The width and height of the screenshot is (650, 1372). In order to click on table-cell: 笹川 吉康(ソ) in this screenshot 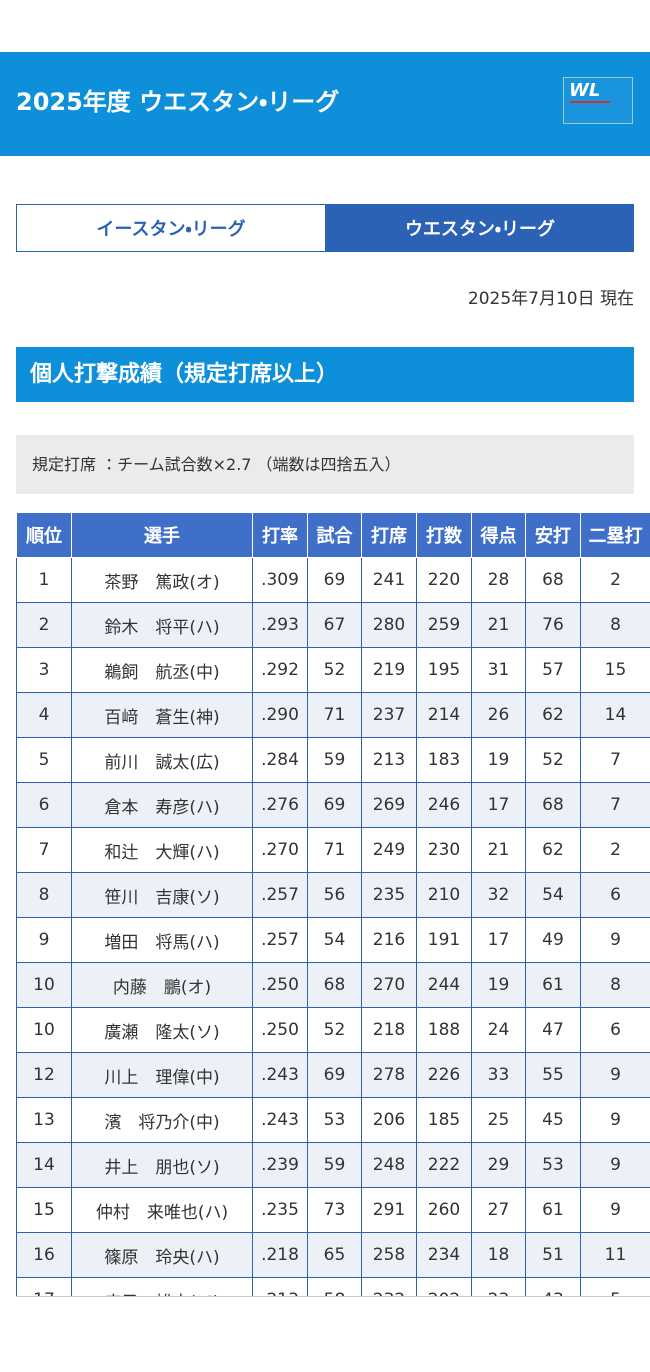, I will do `click(162, 895)`.